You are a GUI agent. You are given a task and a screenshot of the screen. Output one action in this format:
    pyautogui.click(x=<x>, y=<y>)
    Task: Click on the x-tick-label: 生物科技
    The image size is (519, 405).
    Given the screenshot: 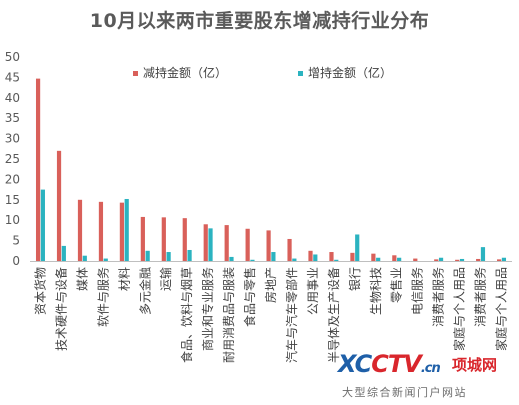 What is the action you would take?
    pyautogui.click(x=376, y=291)
    